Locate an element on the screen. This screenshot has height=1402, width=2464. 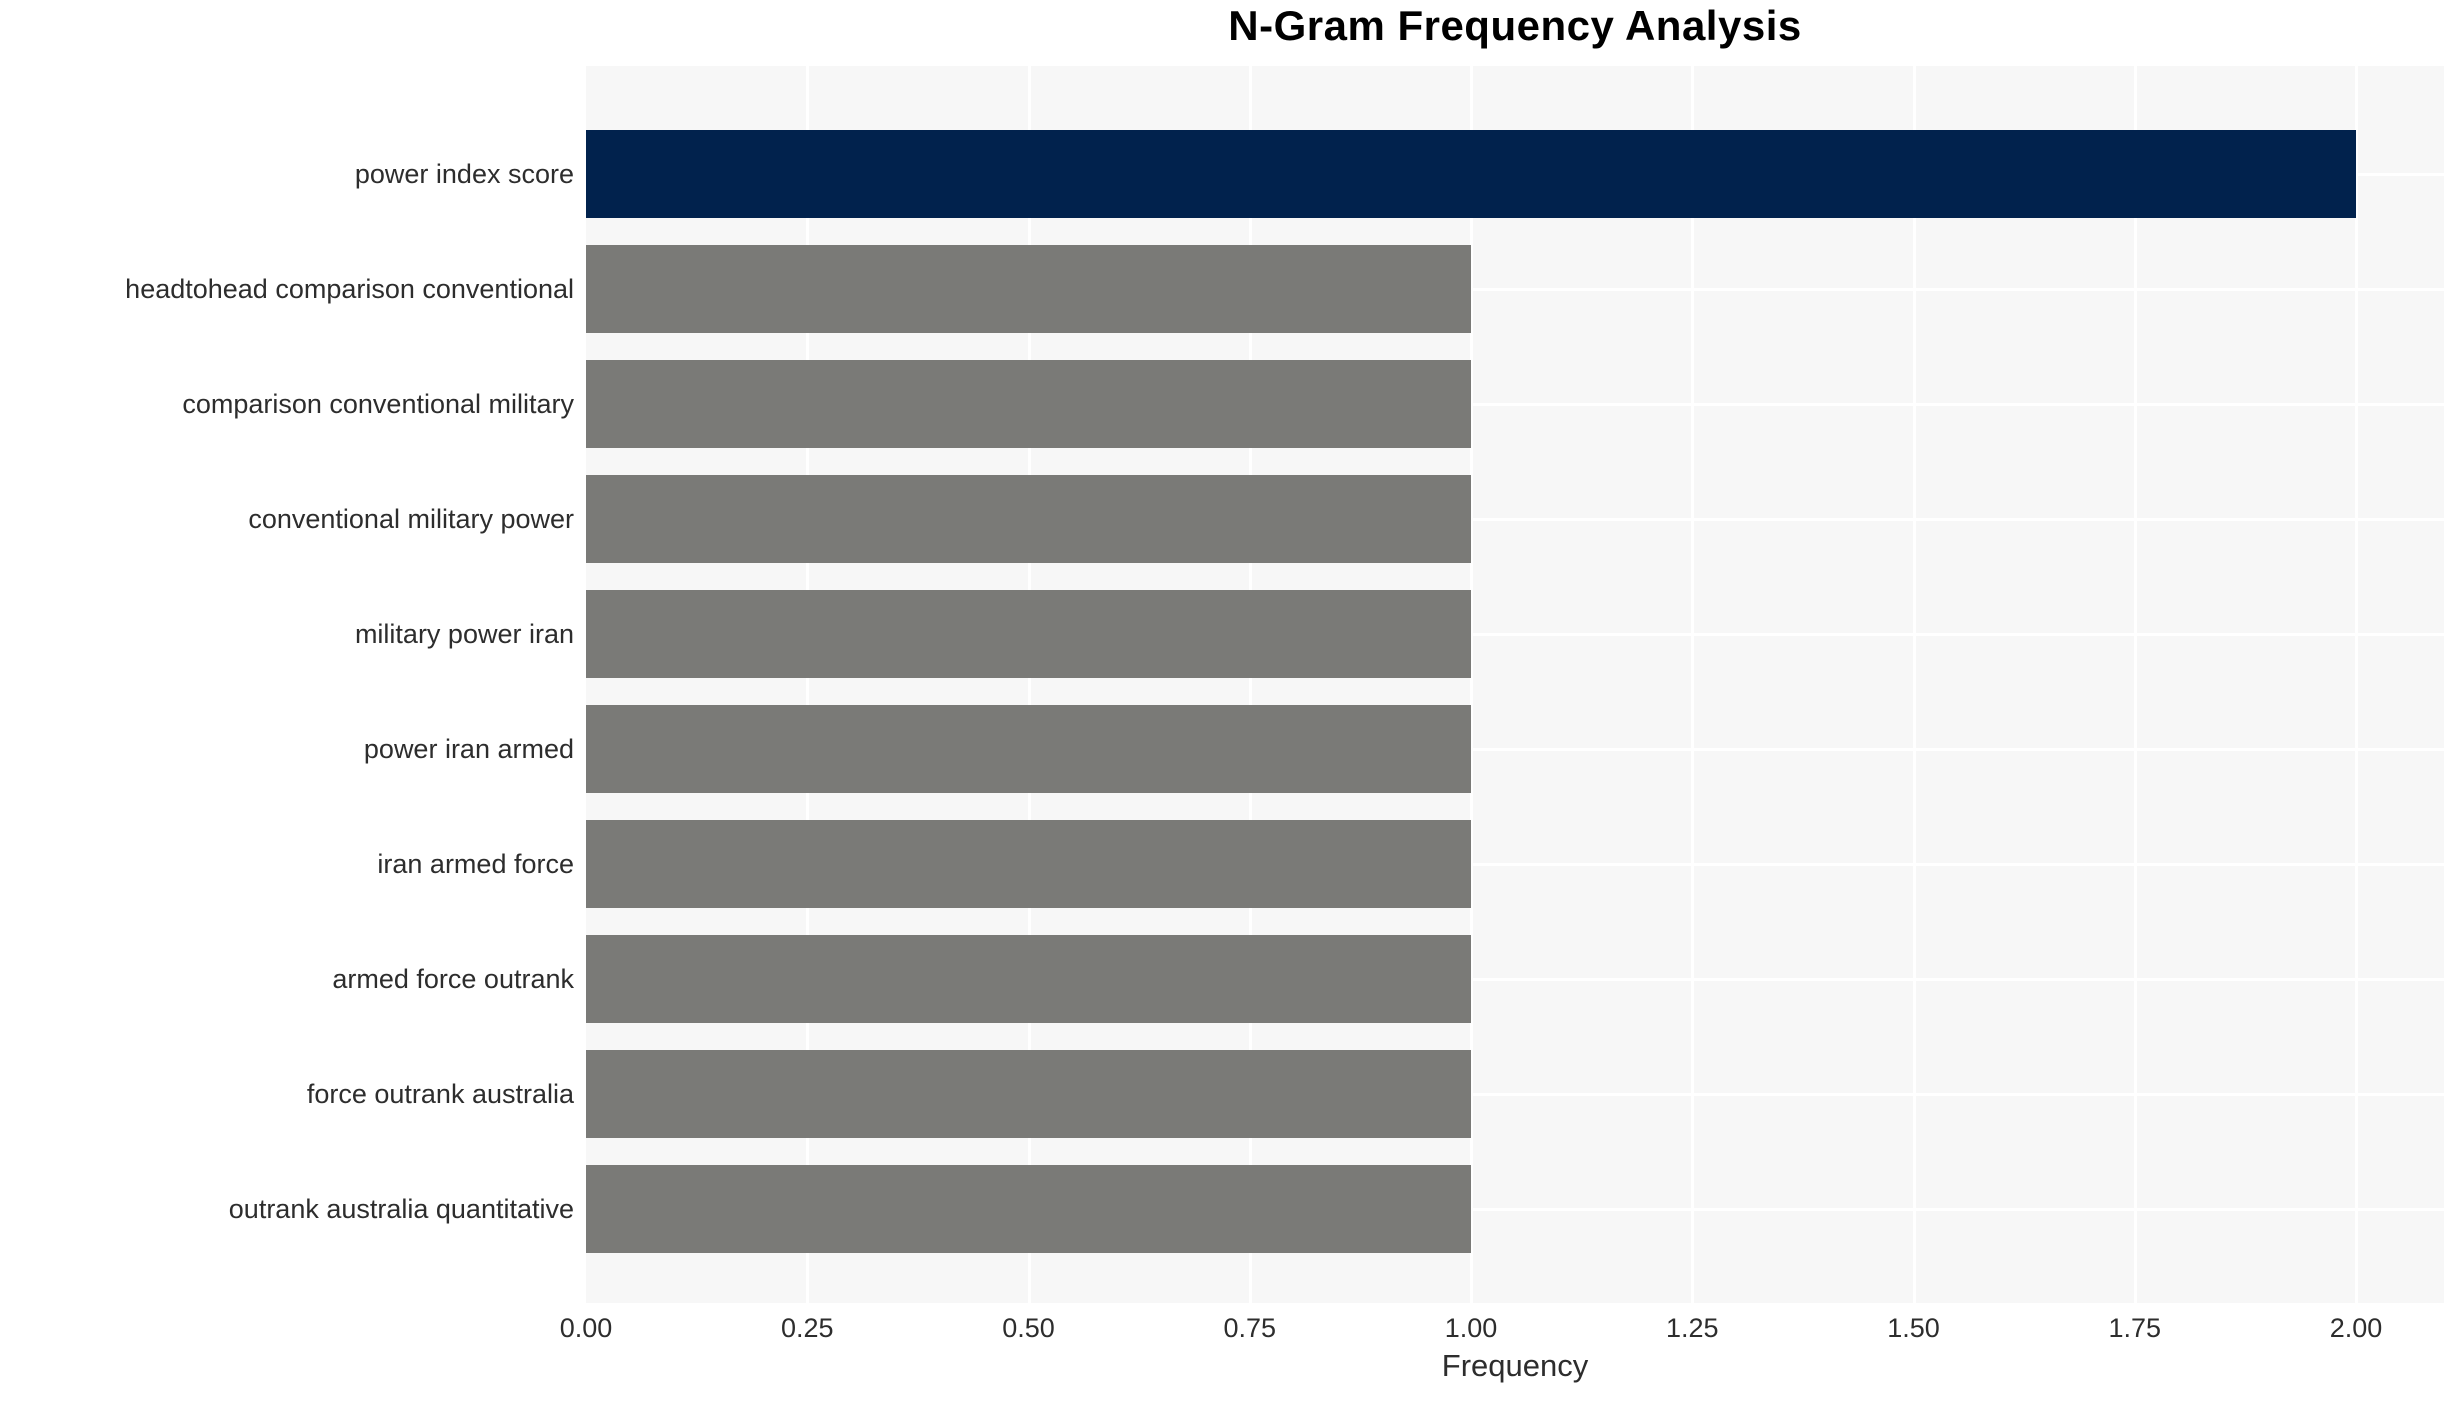
category-label: military power iran is located at coordinates (464, 634).